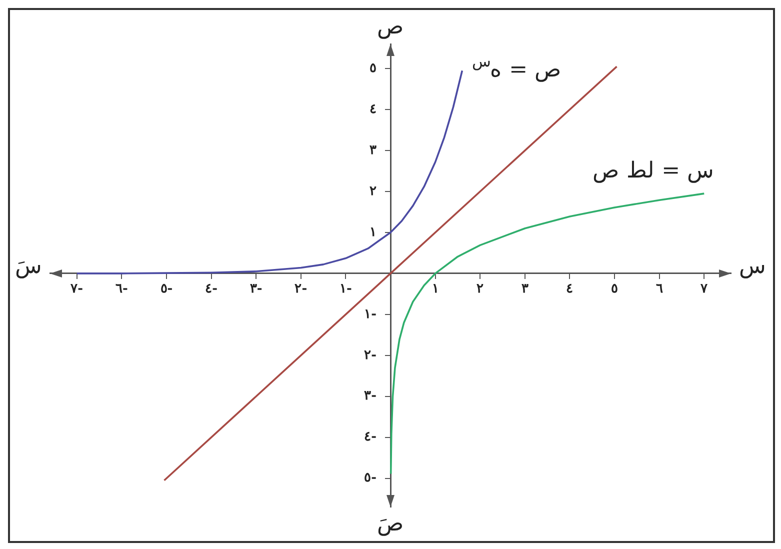 The image size is (781, 549). I want to click on x-tick-label: ١-, so click(345, 289).